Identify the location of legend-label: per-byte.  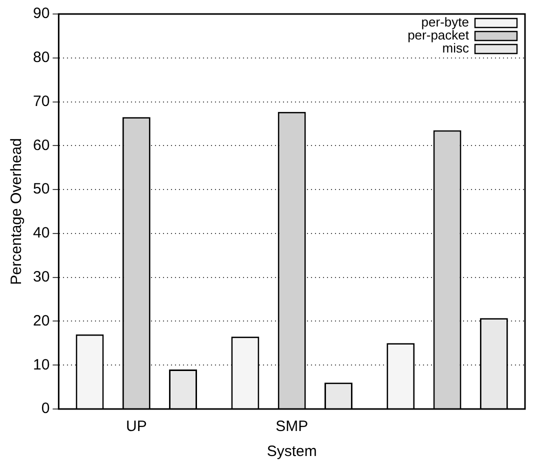
(445, 22).